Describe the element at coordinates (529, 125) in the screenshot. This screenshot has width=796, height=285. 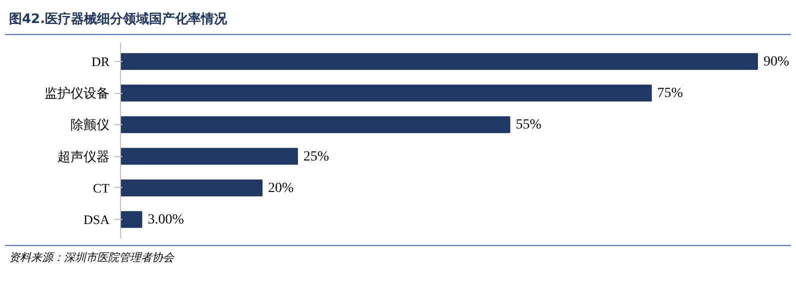
I see `data-label: 55%` at that location.